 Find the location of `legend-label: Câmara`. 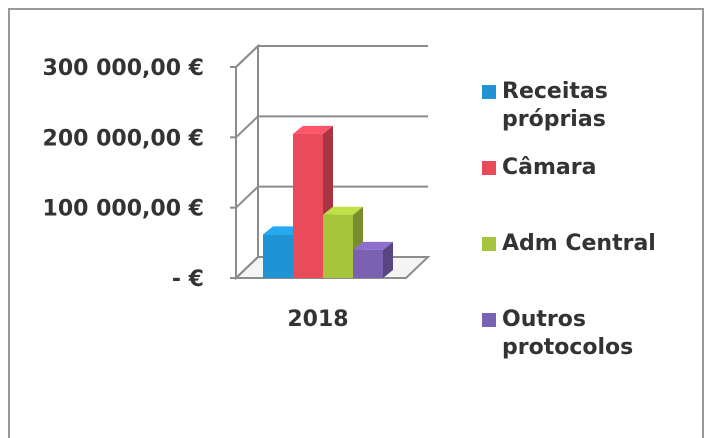

legend-label: Câmara is located at coordinates (549, 167).